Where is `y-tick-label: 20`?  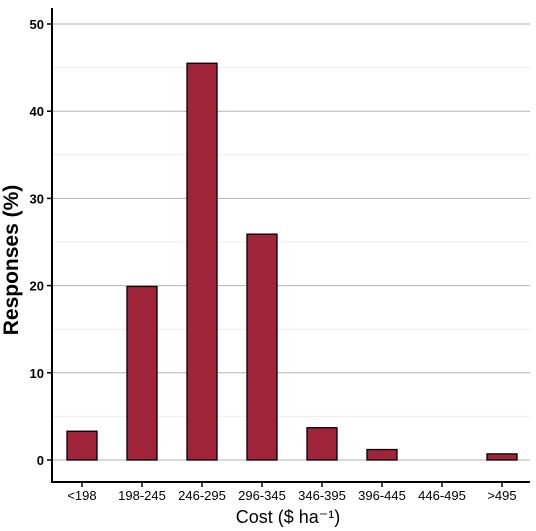 y-tick-label: 20 is located at coordinates (37, 286).